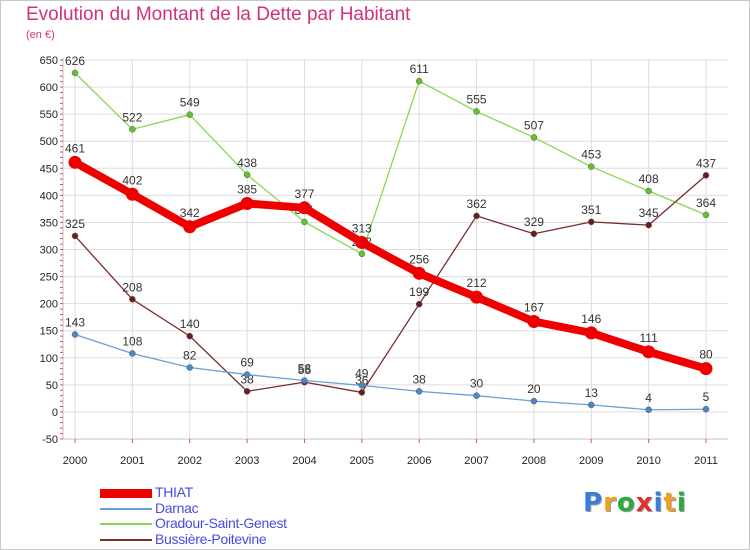 This screenshot has width=750, height=550. I want to click on data-label-oradour-saint-genest: 408, so click(649, 179).